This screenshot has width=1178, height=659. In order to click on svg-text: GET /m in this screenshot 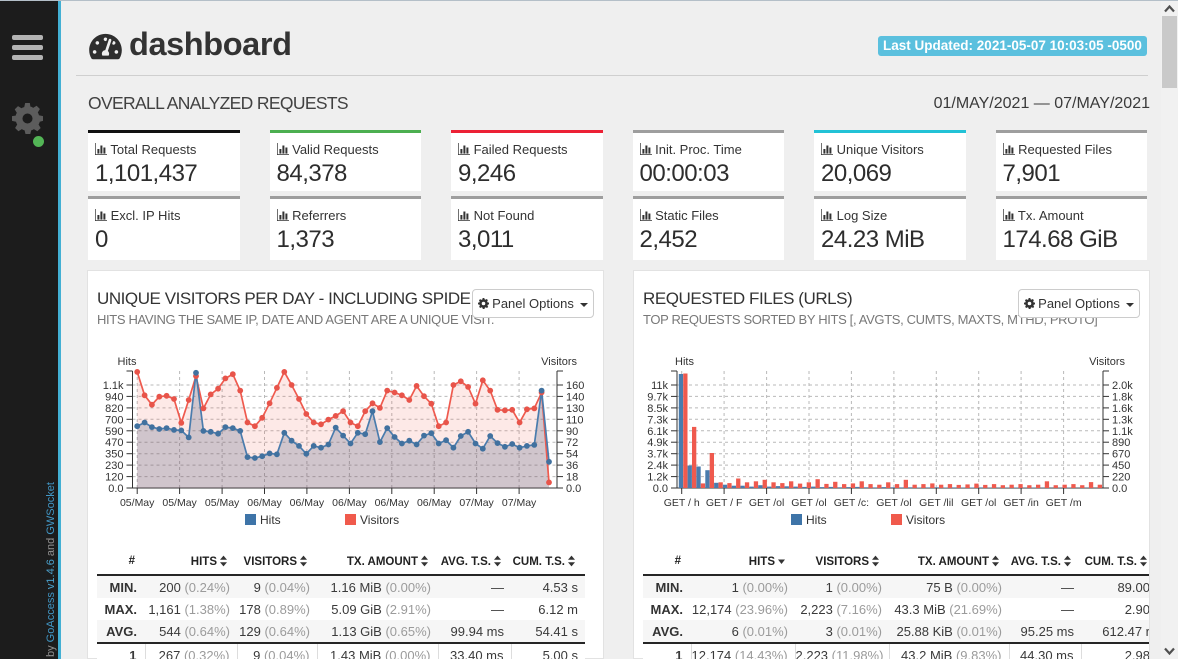, I will do `click(1064, 503)`.